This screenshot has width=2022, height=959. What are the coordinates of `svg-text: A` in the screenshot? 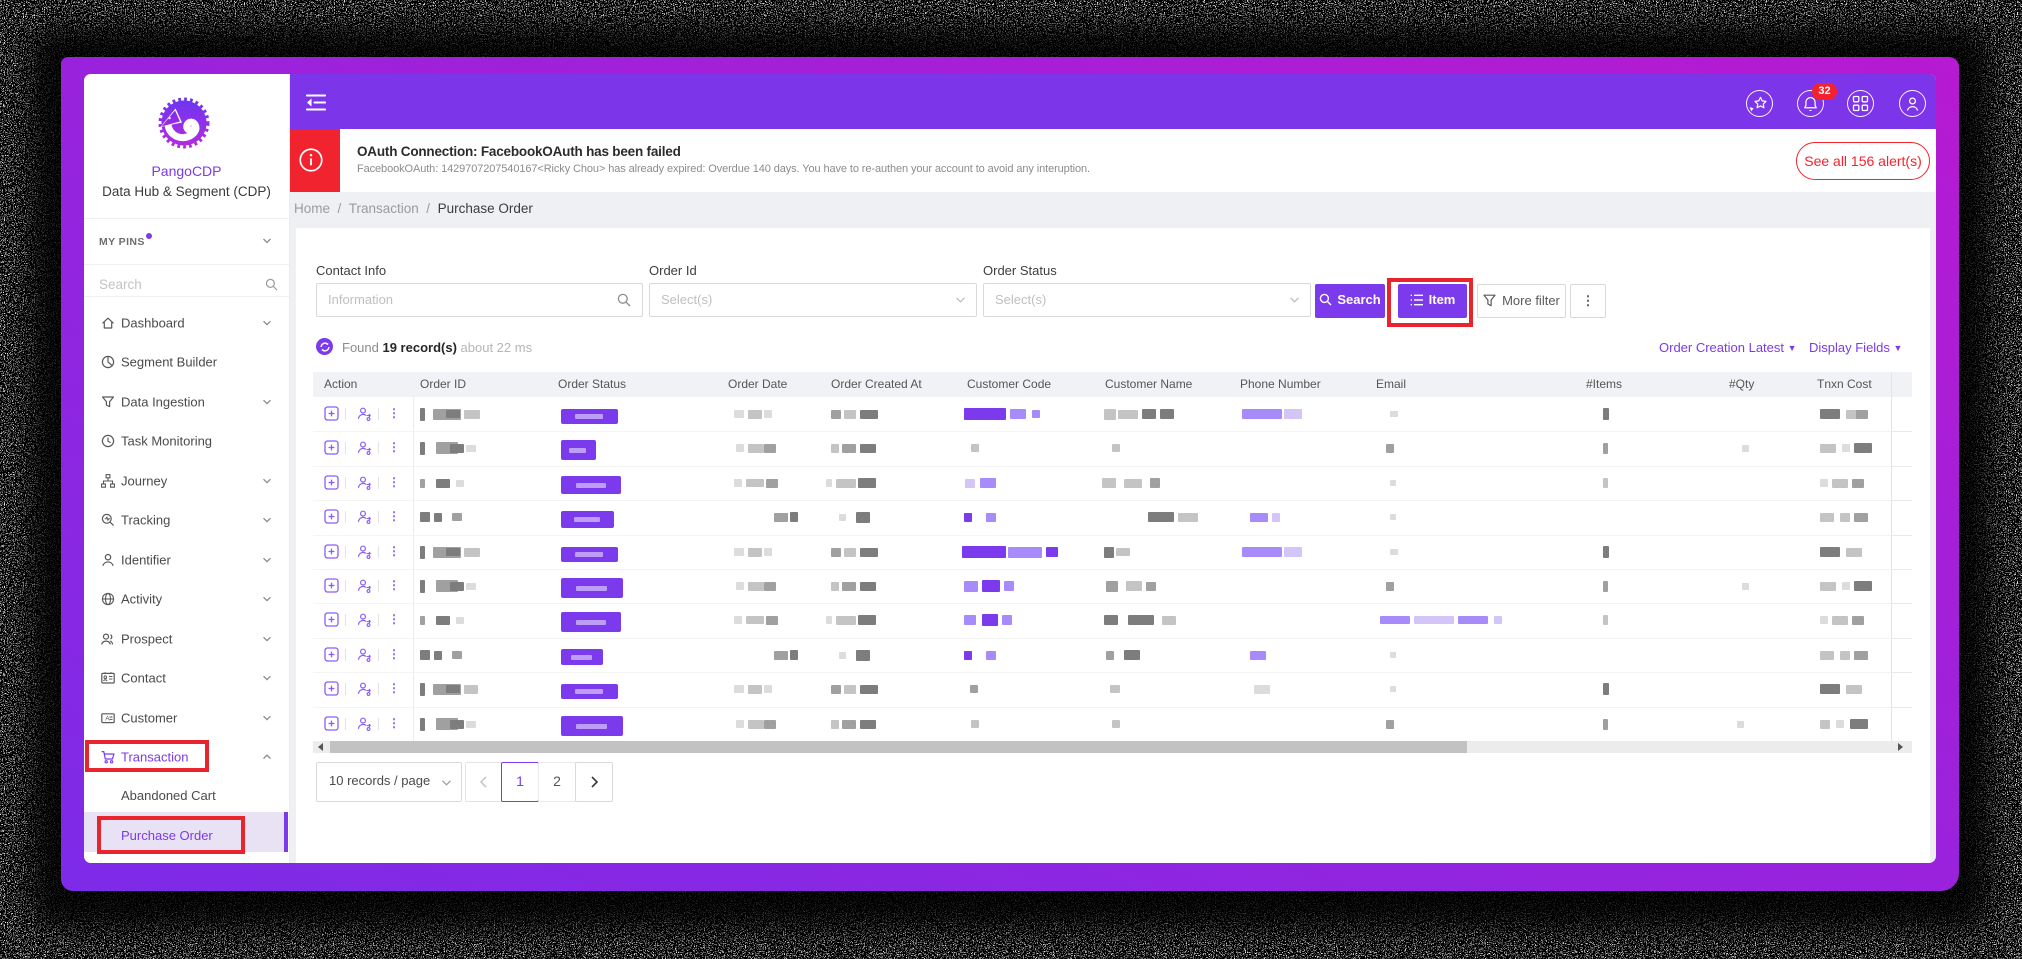 It's located at (107, 718).